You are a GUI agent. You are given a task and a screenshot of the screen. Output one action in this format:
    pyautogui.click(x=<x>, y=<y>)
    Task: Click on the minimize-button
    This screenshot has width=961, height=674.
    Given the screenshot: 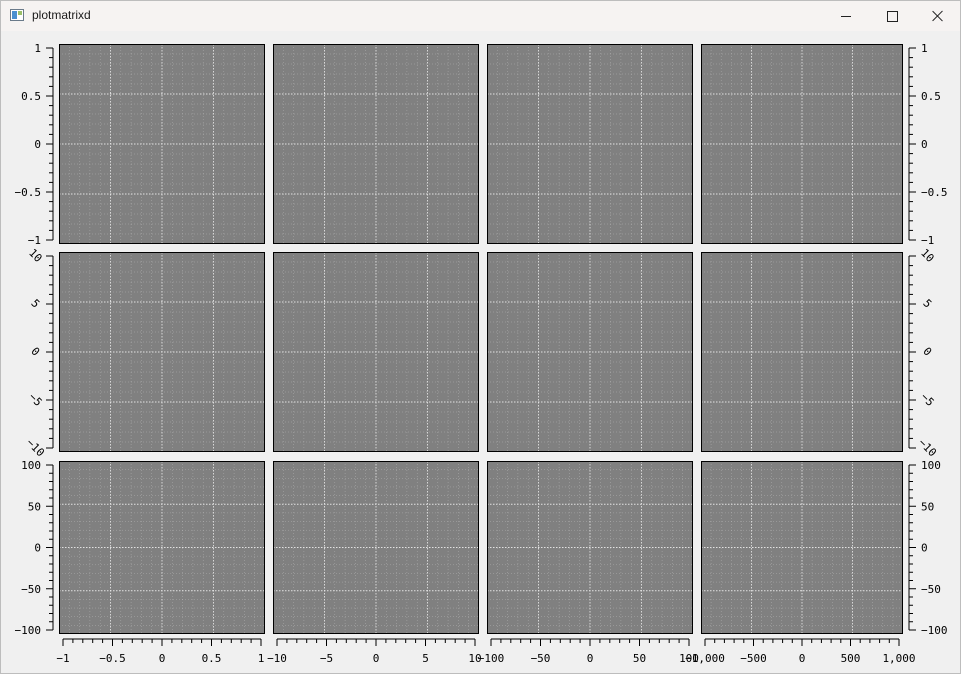 What is the action you would take?
    pyautogui.click(x=846, y=16)
    